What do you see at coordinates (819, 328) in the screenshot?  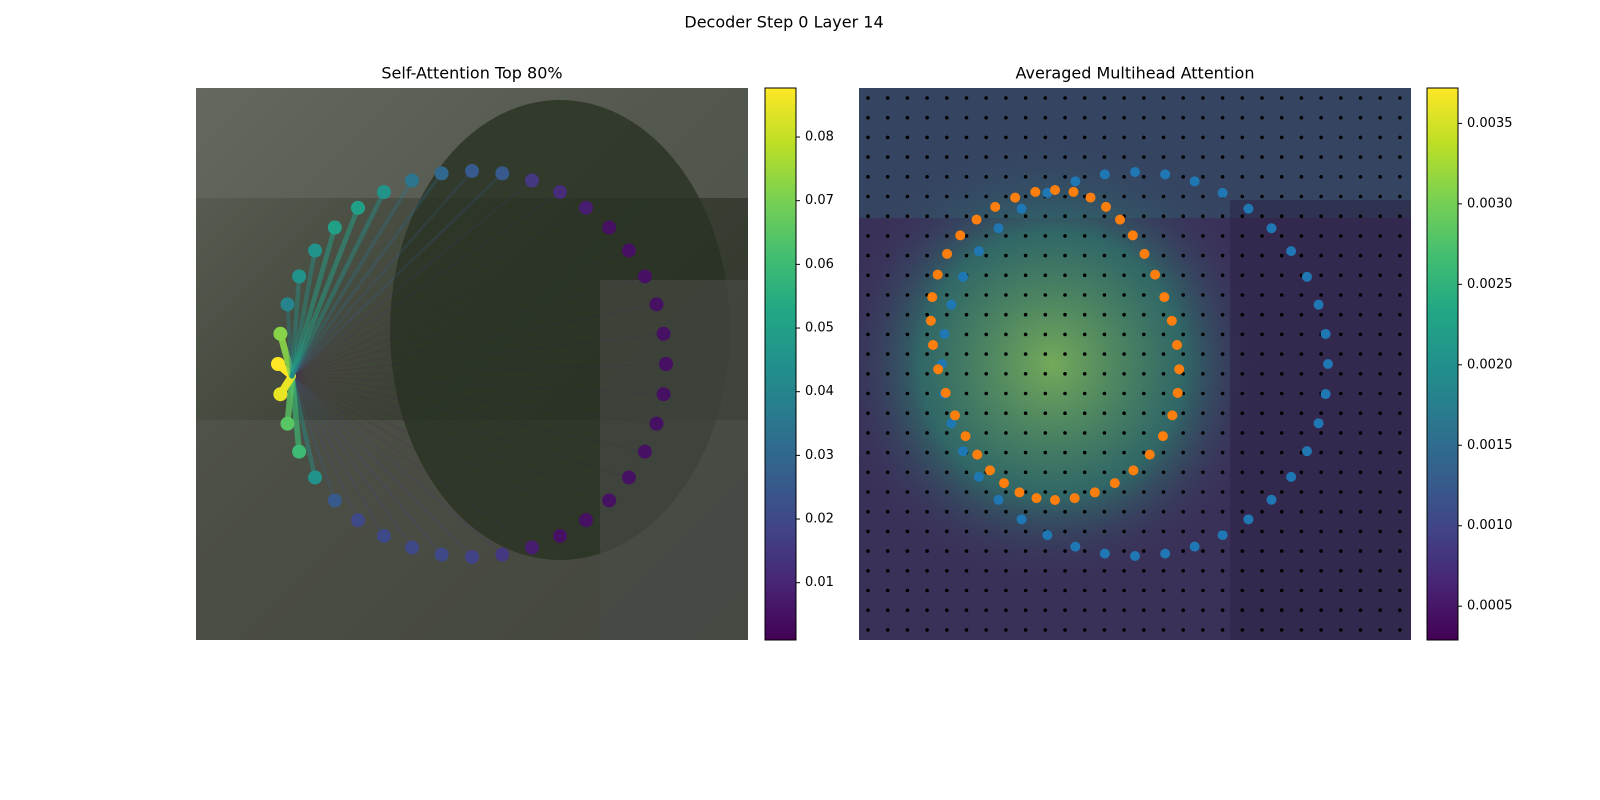 I see `colorbar-tick-label: 0.05` at bounding box center [819, 328].